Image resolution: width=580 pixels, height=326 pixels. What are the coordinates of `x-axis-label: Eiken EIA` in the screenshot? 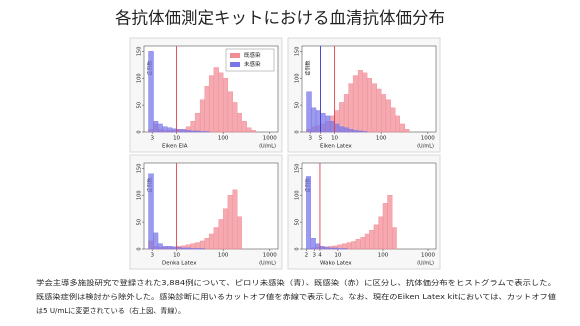 It's located at (175, 147).